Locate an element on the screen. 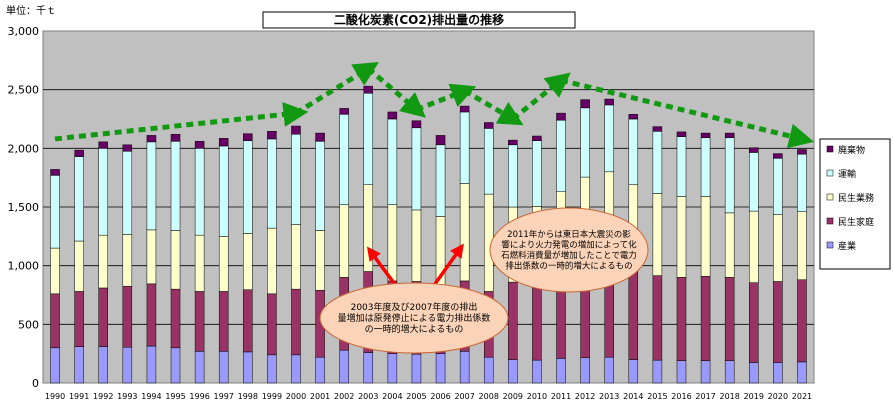 Image resolution: width=895 pixels, height=410 pixels. y-tick-label: 1,000 is located at coordinates (24, 266).